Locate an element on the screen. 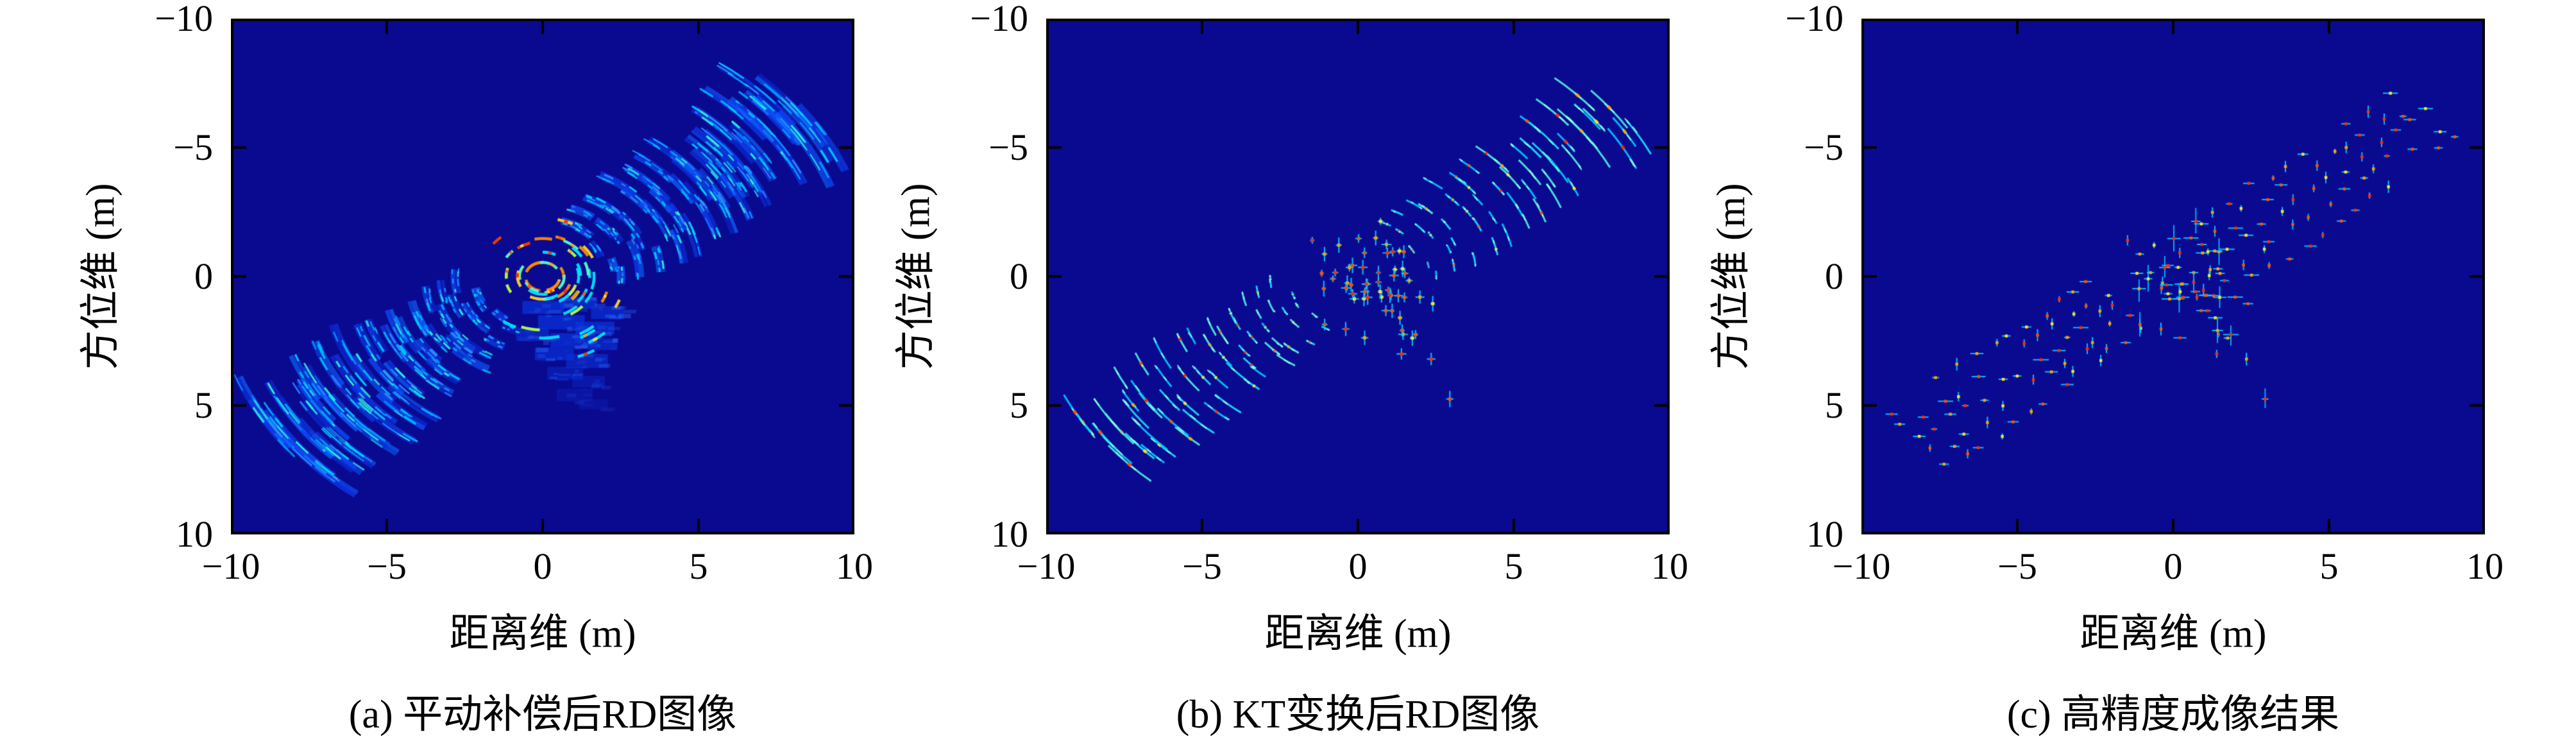  panel-caption-b: (b) KT变换后RD图像 is located at coordinates (1358, 715).